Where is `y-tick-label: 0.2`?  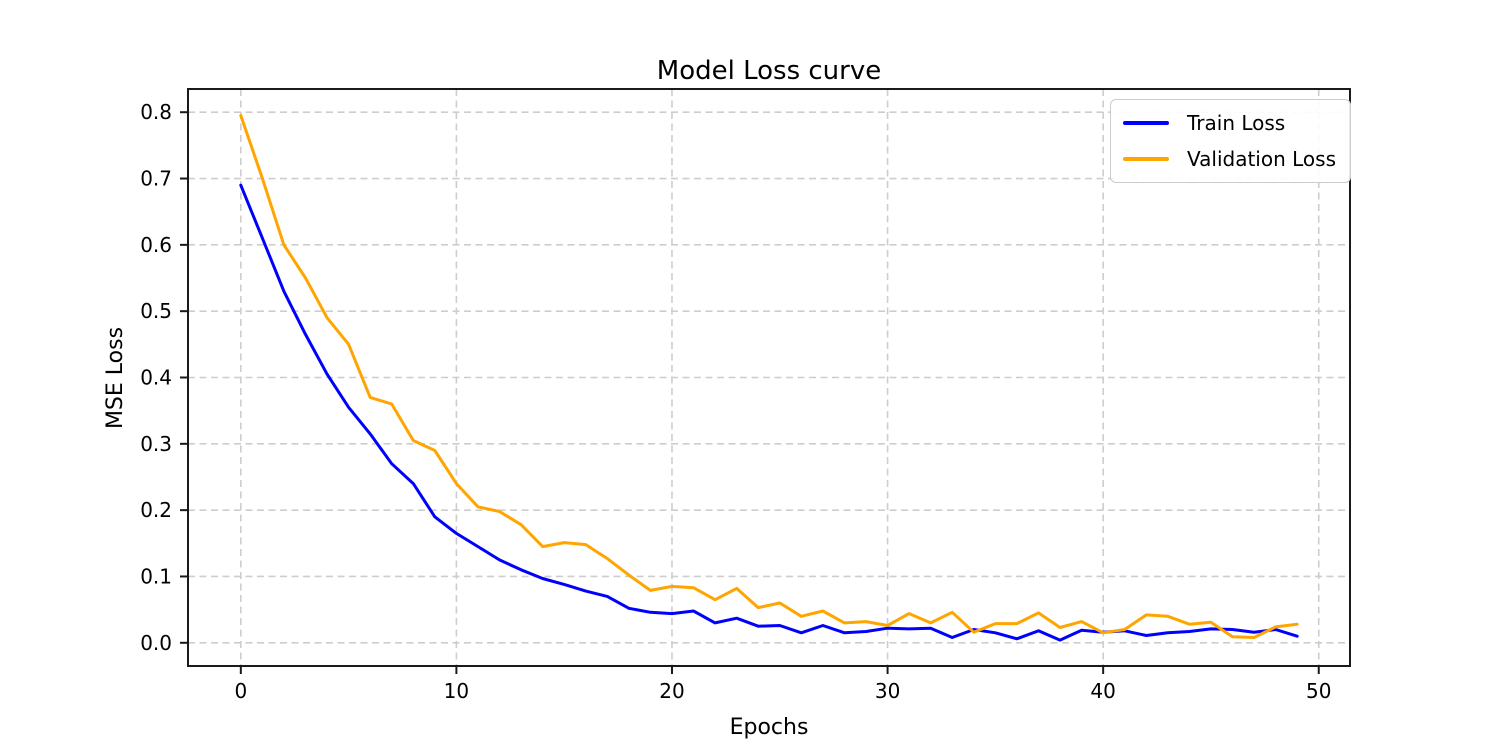
y-tick-label: 0.2 is located at coordinates (156, 510).